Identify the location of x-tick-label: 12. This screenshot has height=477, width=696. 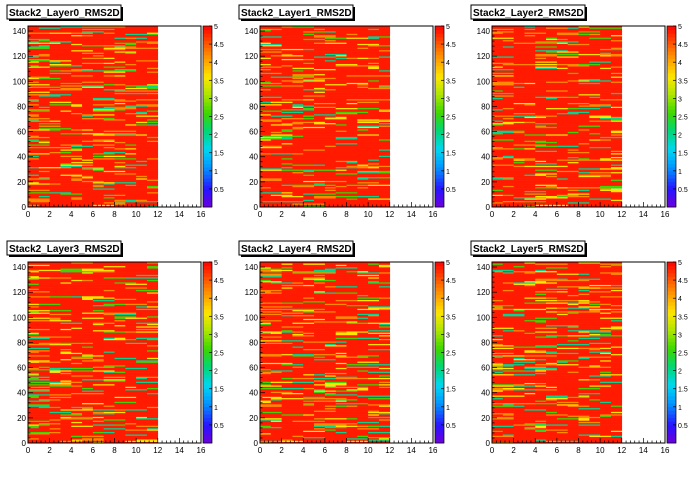
(157, 214).